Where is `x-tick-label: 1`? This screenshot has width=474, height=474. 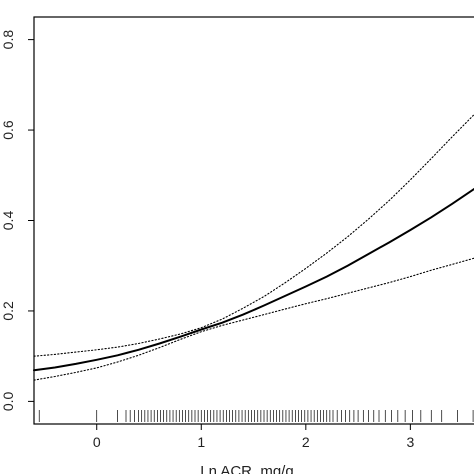 x-tick-label: 1 is located at coordinates (201, 442).